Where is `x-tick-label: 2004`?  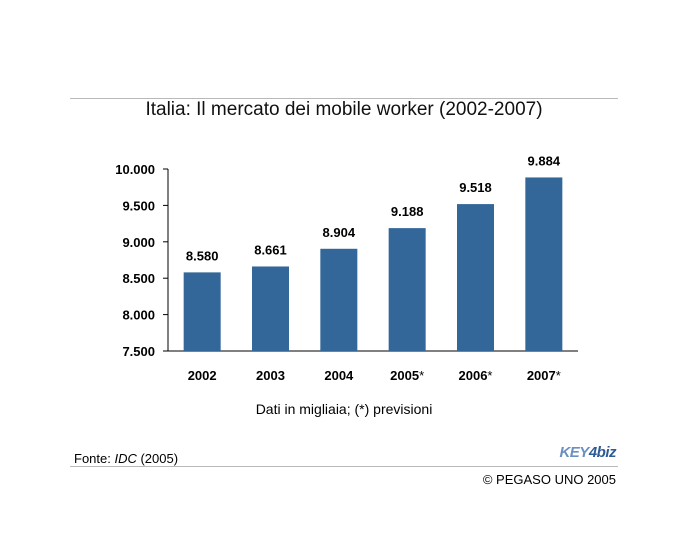
x-tick-label: 2004 is located at coordinates (339, 375).